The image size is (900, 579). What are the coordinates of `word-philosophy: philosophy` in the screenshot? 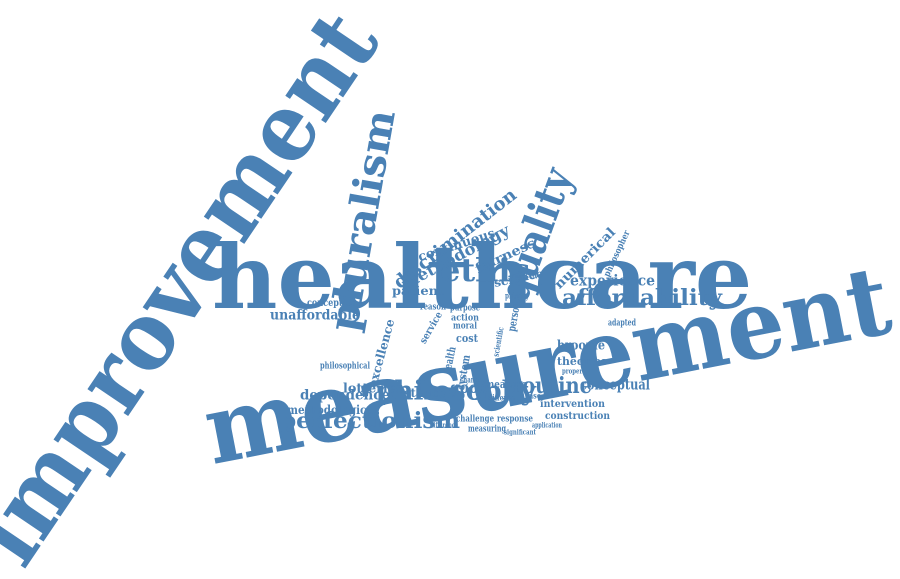 It's located at (456, 391).